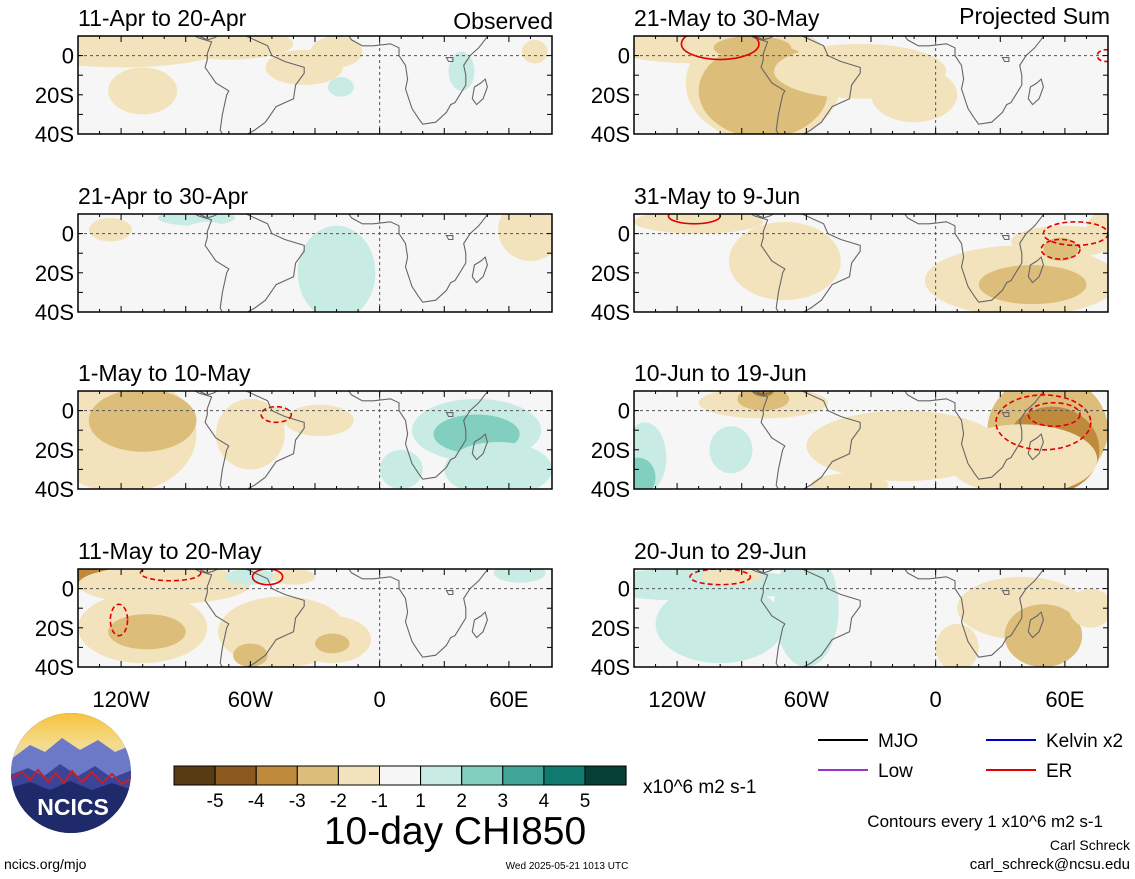  Describe the element at coordinates (503, 21) in the screenshot. I see `column-label-observed: Observed` at that location.